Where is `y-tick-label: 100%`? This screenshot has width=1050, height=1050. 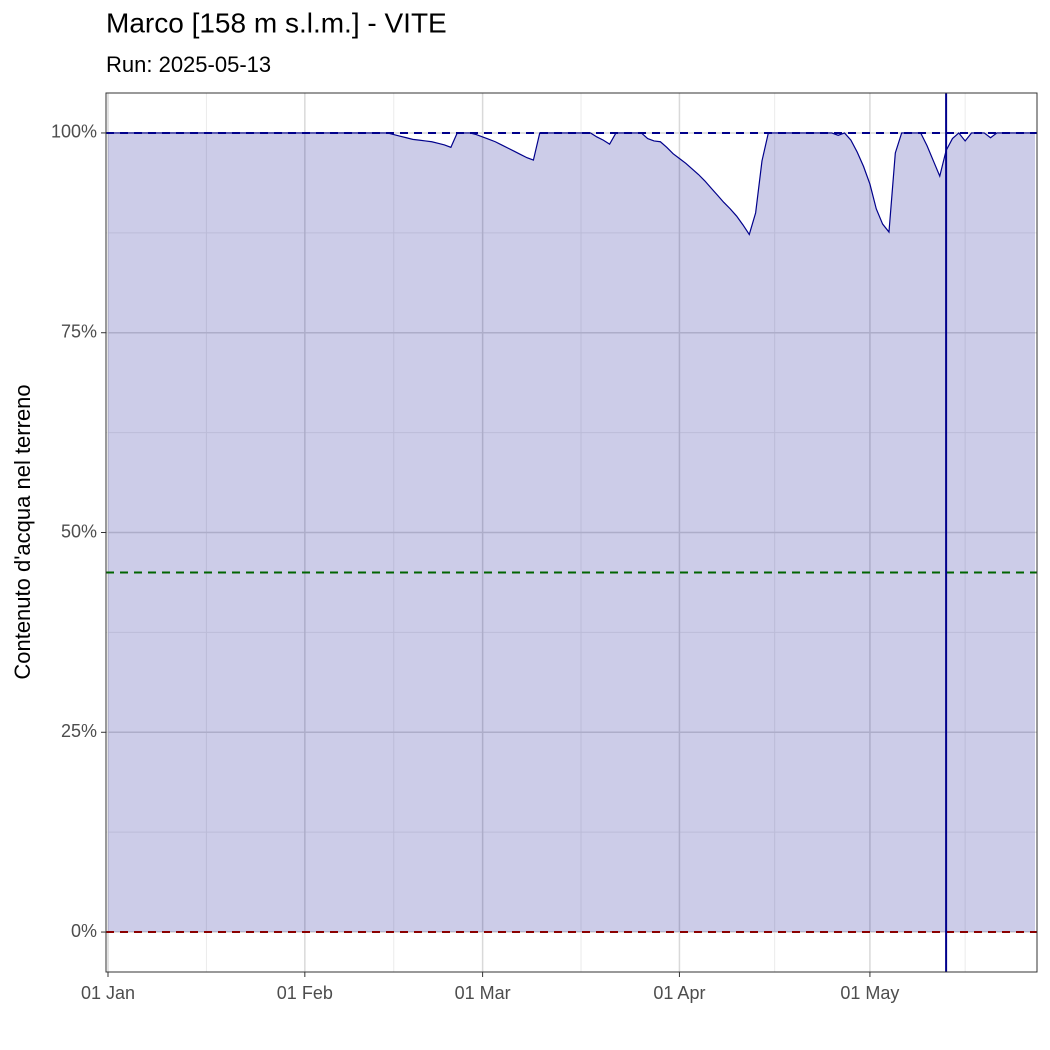 y-tick-label: 100% is located at coordinates (74, 132).